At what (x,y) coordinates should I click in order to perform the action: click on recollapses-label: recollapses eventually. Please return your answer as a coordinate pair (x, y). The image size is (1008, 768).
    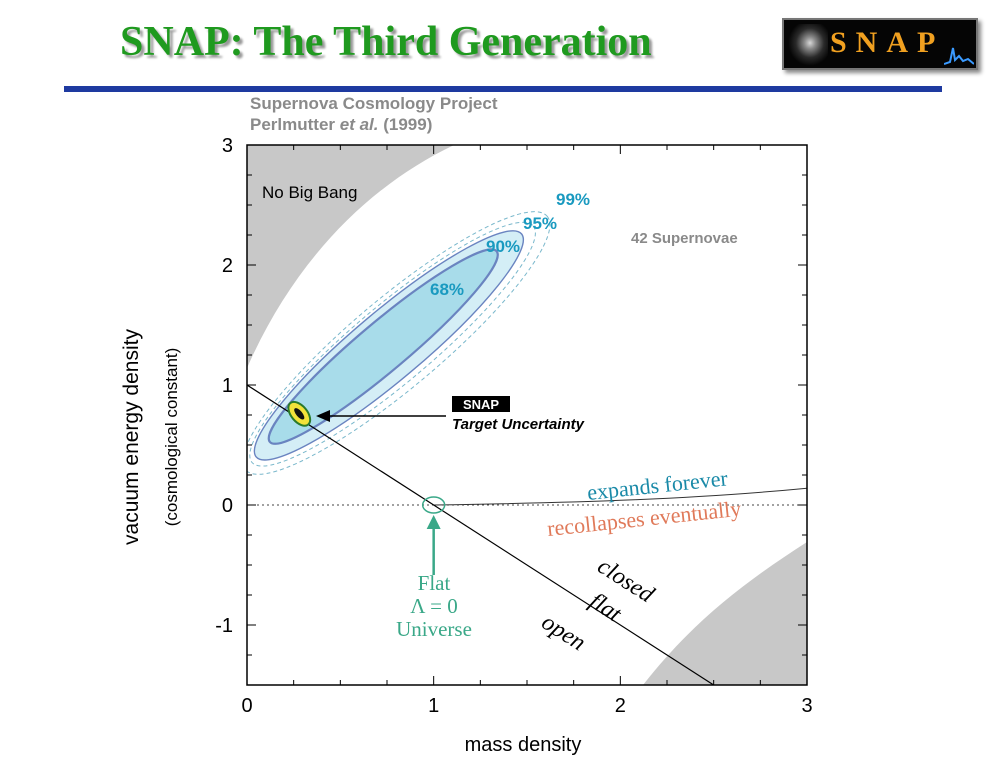
    Looking at the image, I should click on (644, 518).